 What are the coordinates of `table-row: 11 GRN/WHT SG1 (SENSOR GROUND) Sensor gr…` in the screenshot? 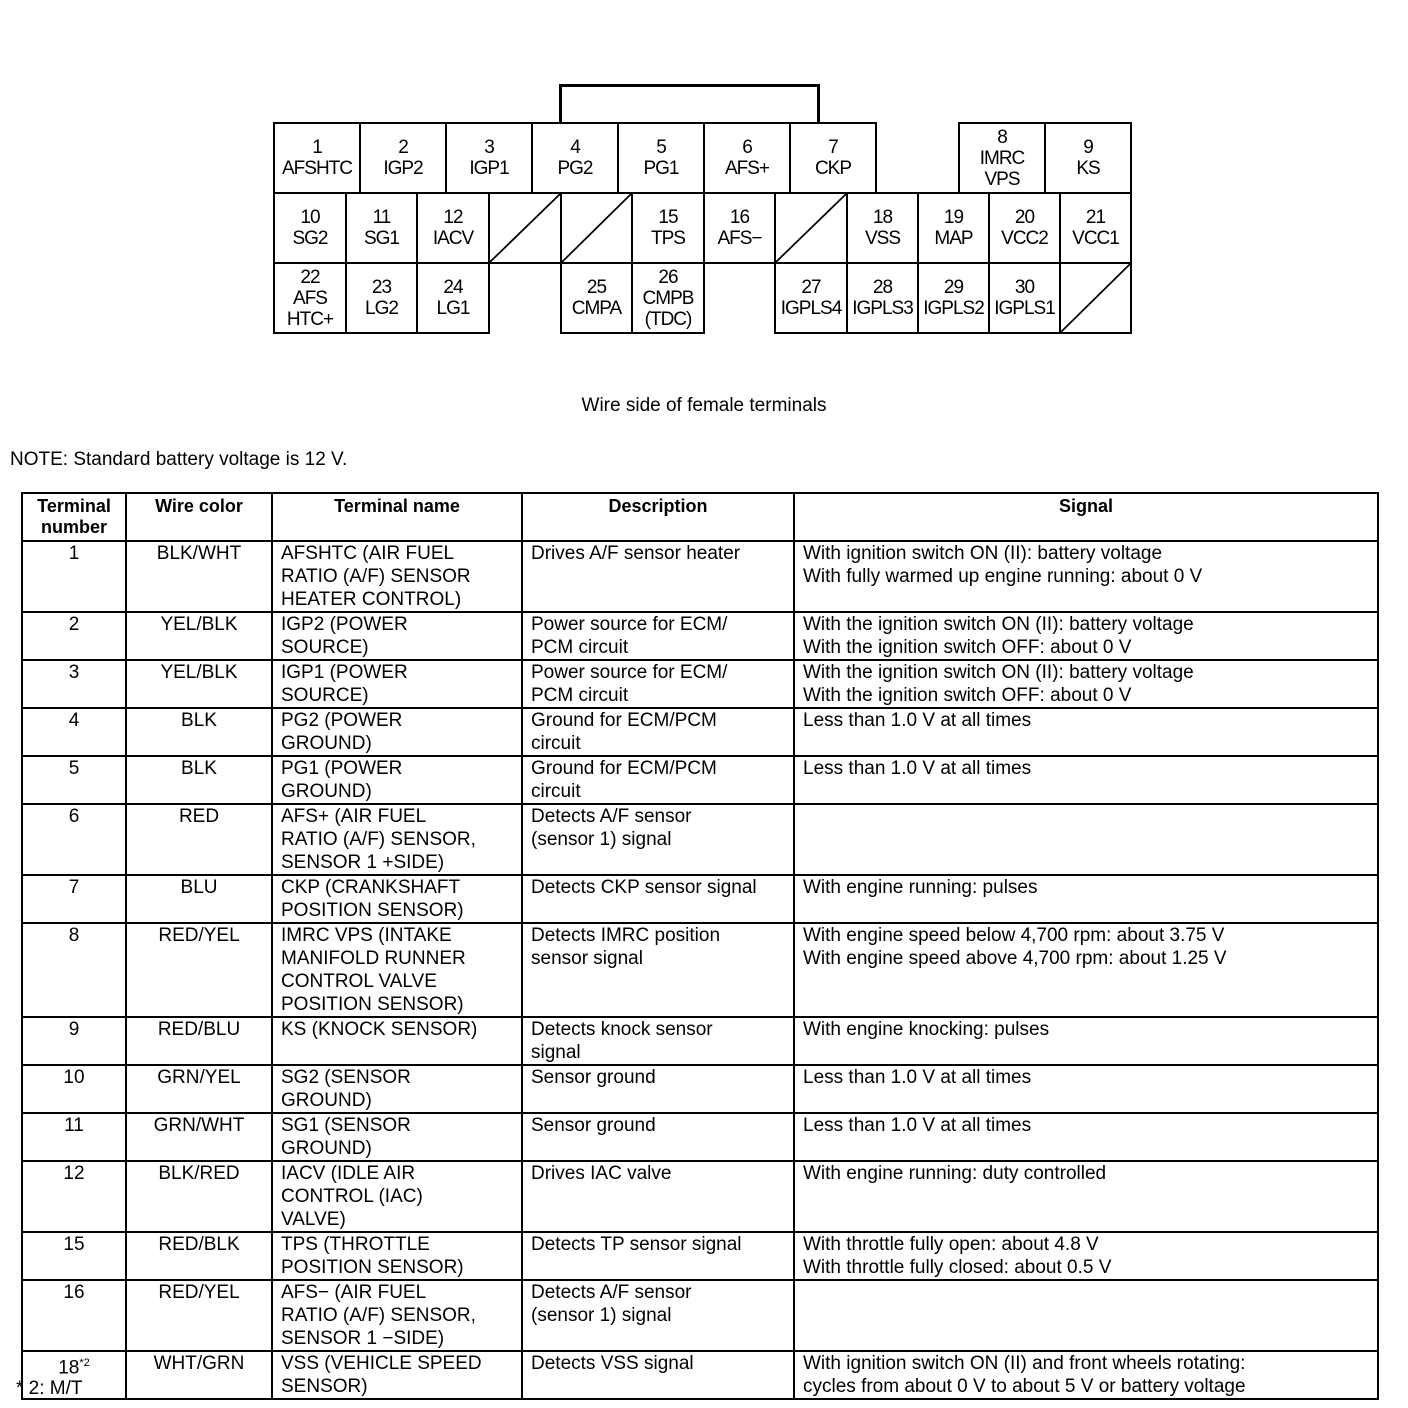 It's located at (700, 1137).